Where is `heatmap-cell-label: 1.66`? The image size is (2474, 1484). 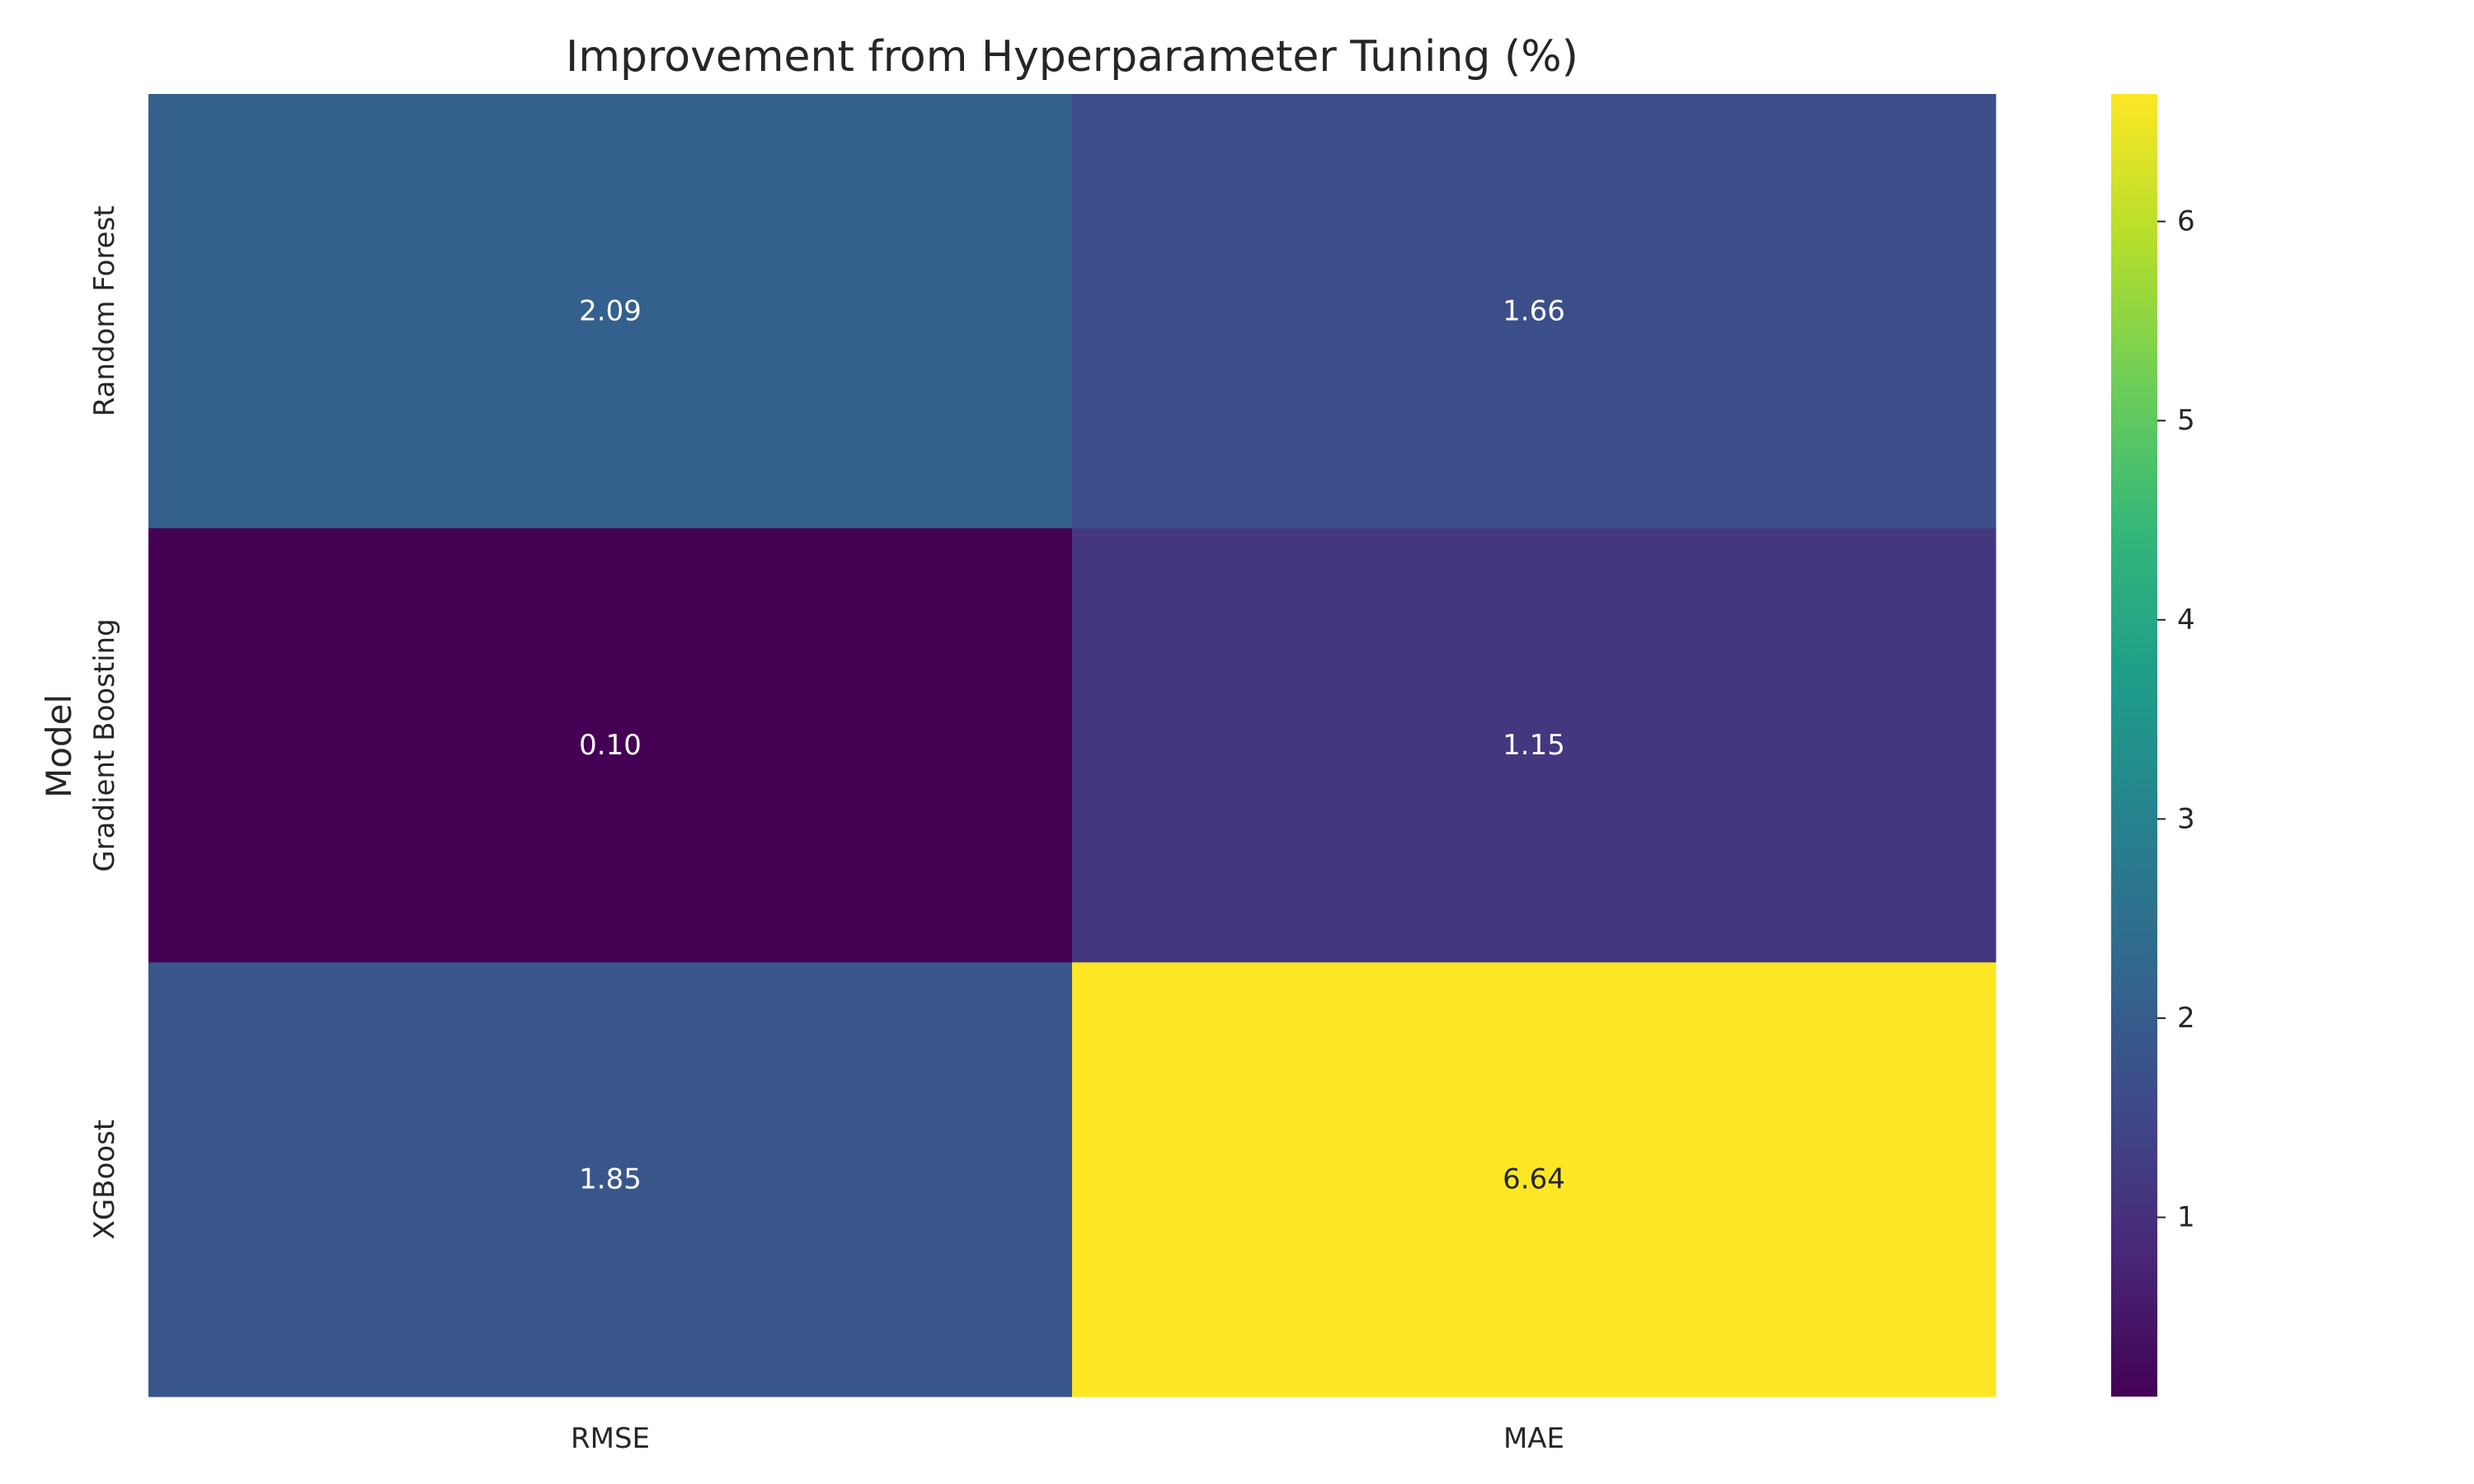
heatmap-cell-label: 1.66 is located at coordinates (1534, 310).